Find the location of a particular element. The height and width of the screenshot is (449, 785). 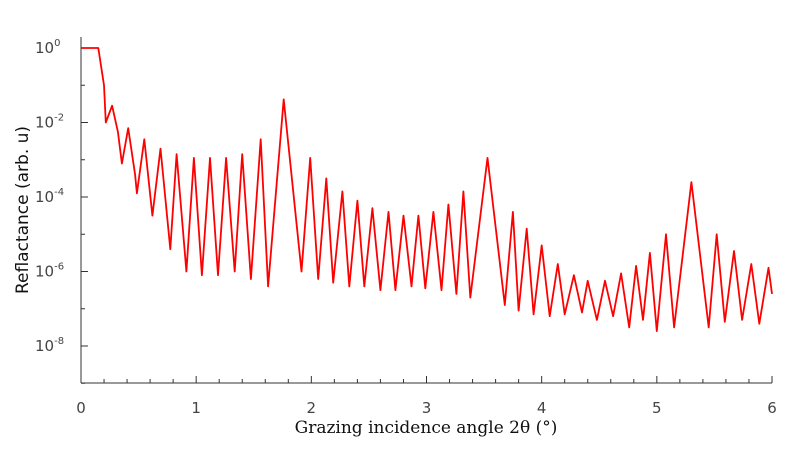

y-tick-labels: 10⁰ 10⁻² 10⁻⁴ 10⁻⁶ 10⁻⁸ is located at coordinates (49, 196).